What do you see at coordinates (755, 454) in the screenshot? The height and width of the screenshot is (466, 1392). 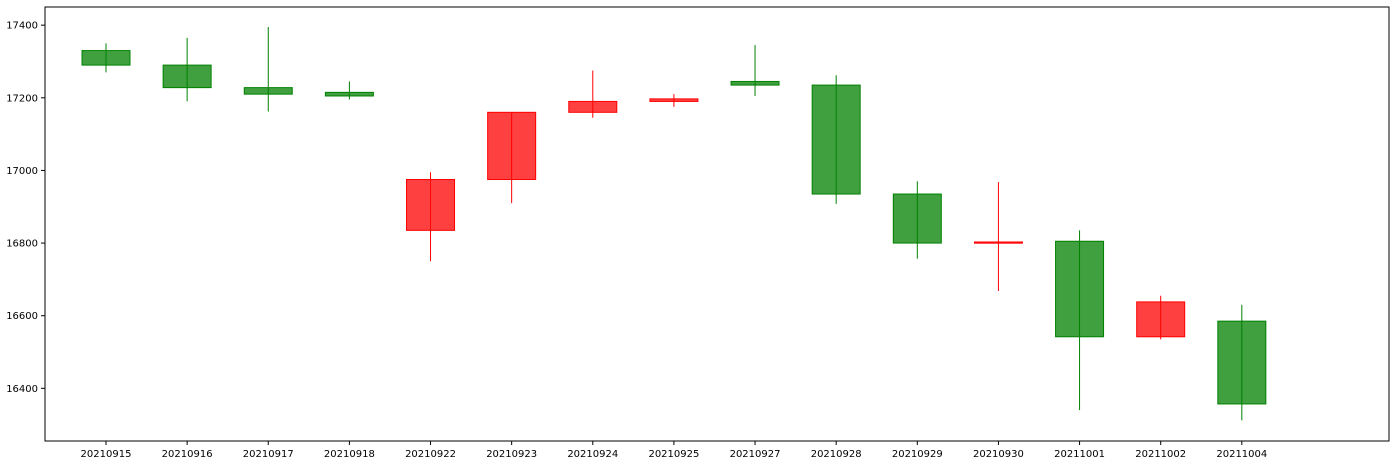 I see `x-tick-label: 20210927` at bounding box center [755, 454].